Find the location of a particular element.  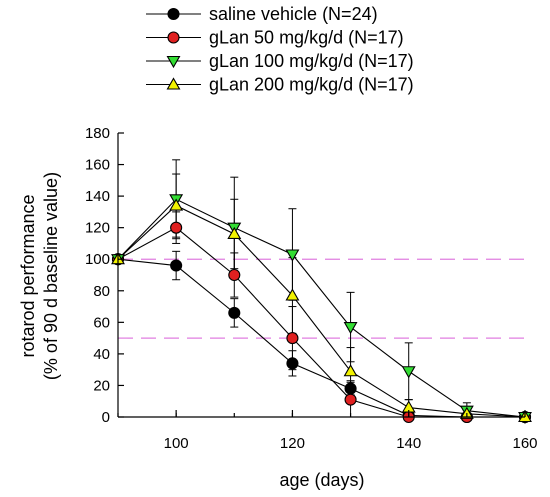

legend-label: gLan 50 mg/kg/d (N=17) is located at coordinates (306, 38).